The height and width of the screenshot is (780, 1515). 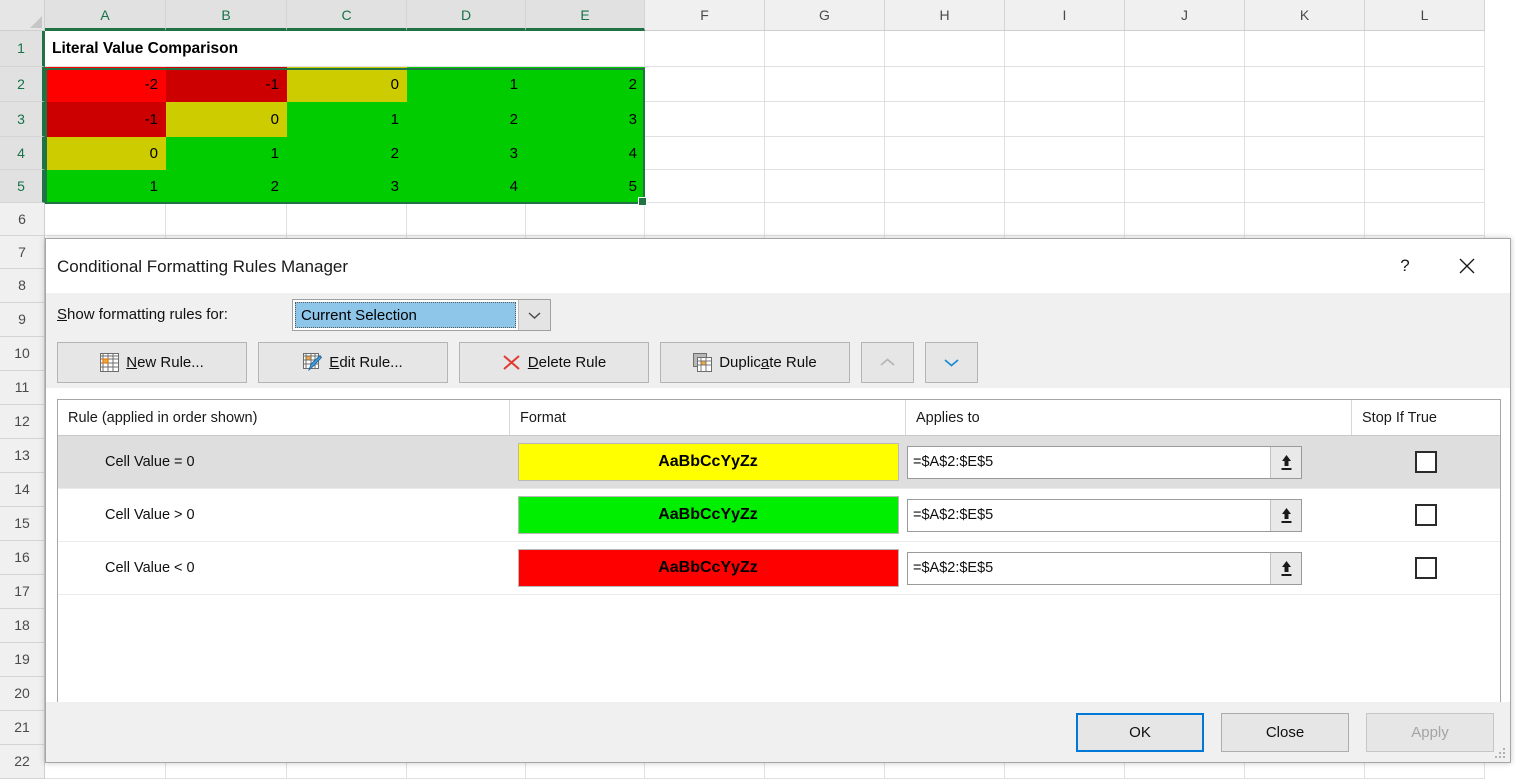 What do you see at coordinates (466, 186) in the screenshot?
I see `cell-D5: 4` at bounding box center [466, 186].